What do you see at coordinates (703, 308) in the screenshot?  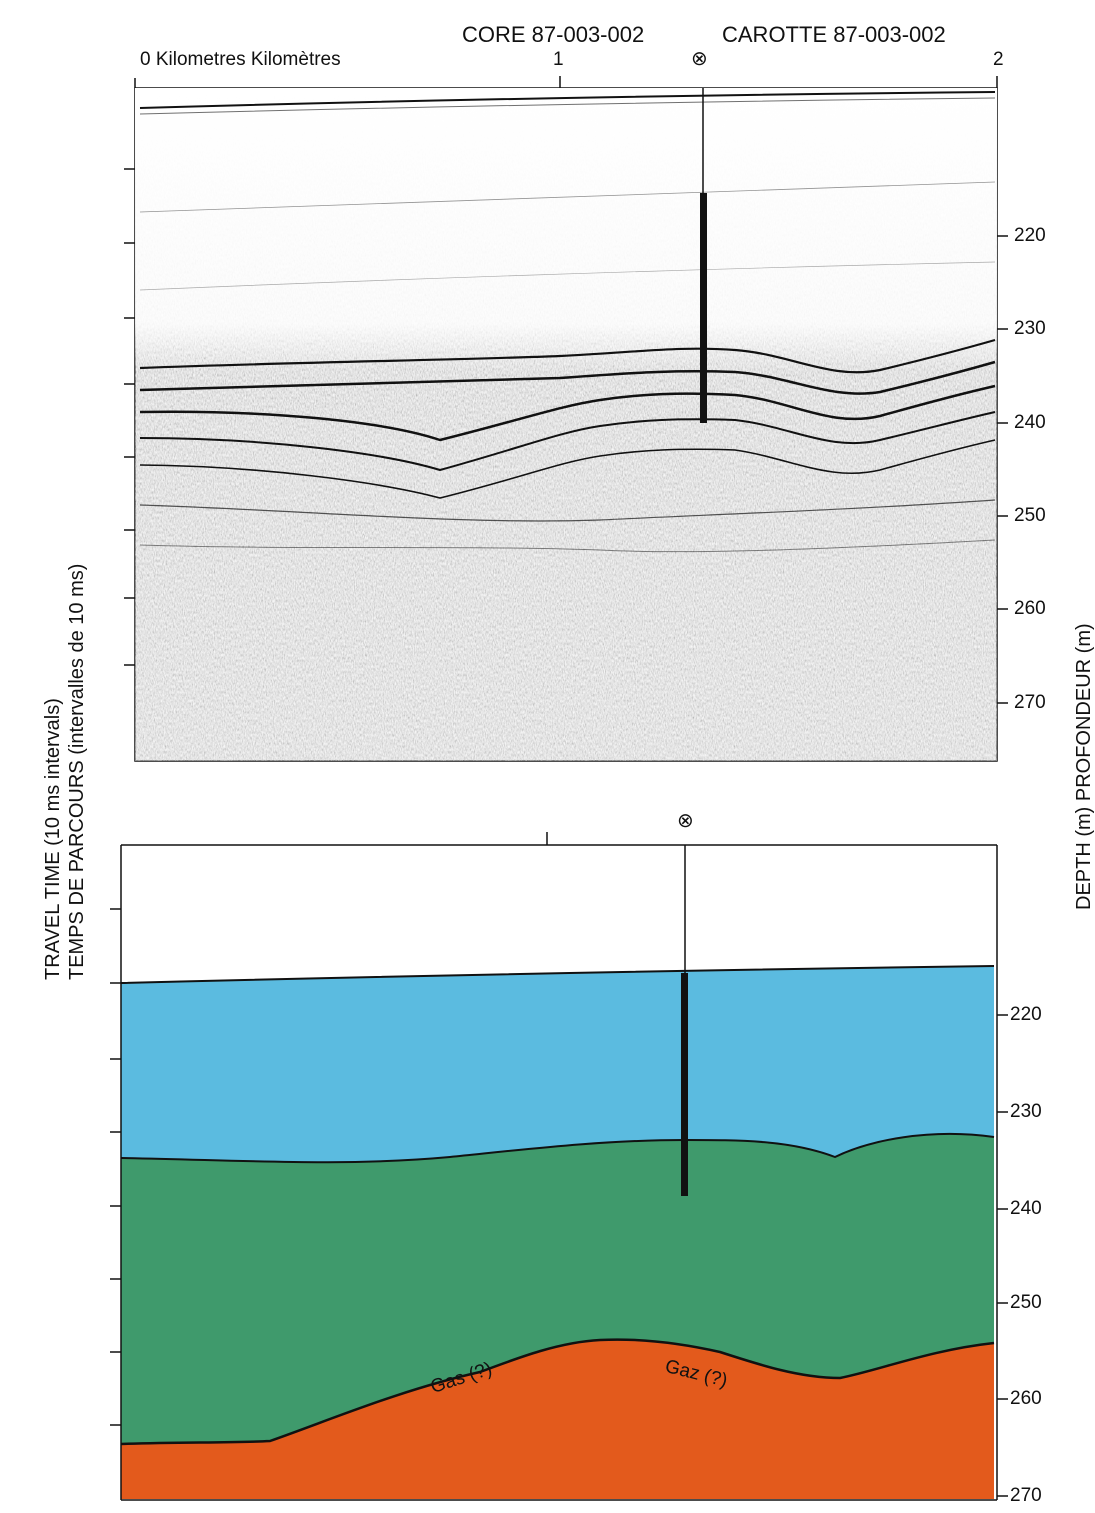 I see `core-sample-bar` at bounding box center [703, 308].